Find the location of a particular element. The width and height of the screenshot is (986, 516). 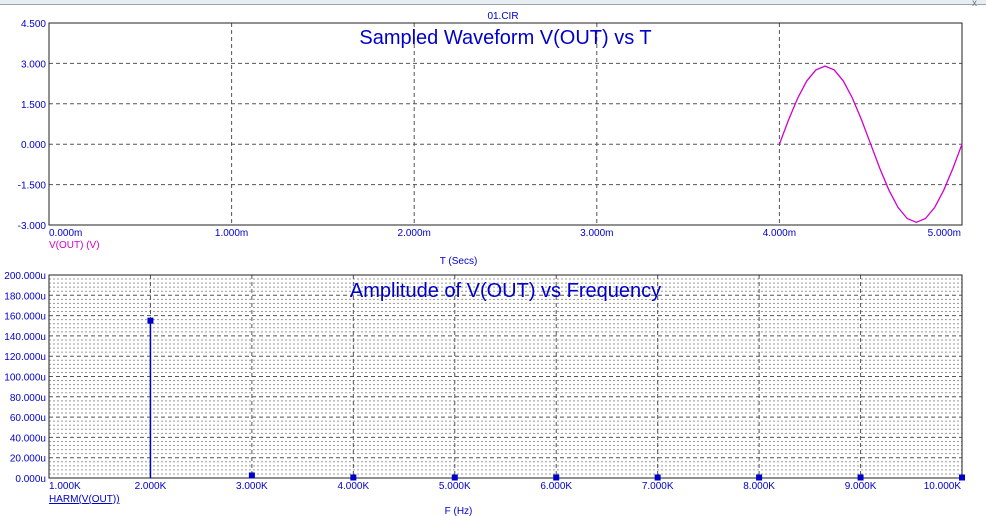

y-tick-label: 0.000 is located at coordinates (33, 145).